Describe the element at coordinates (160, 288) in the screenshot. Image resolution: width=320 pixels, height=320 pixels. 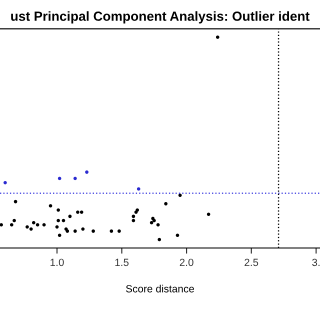
I see `x-axis-title: Score distance` at that location.